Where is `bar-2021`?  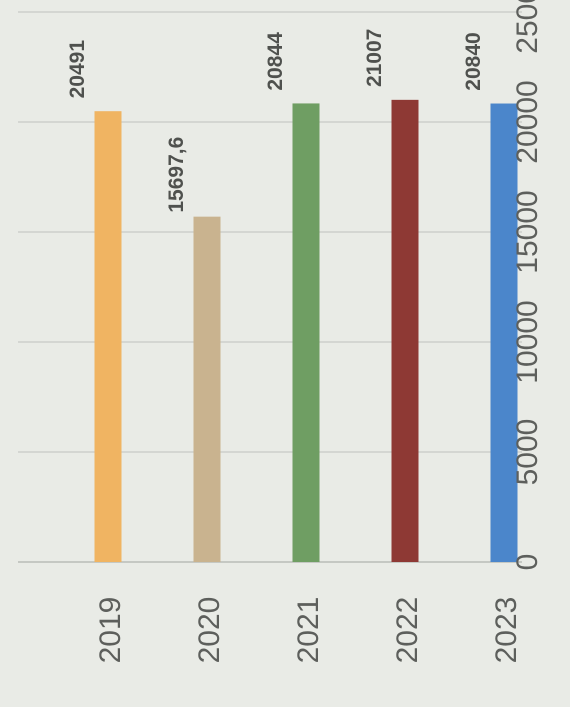
bar-2021 is located at coordinates (306, 332).